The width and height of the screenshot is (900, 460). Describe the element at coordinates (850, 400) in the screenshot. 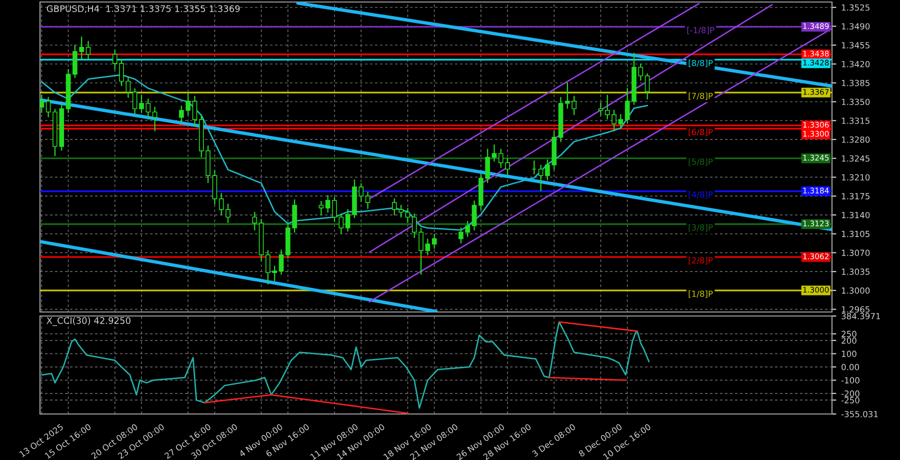

I see `y-tick-label: -250` at that location.